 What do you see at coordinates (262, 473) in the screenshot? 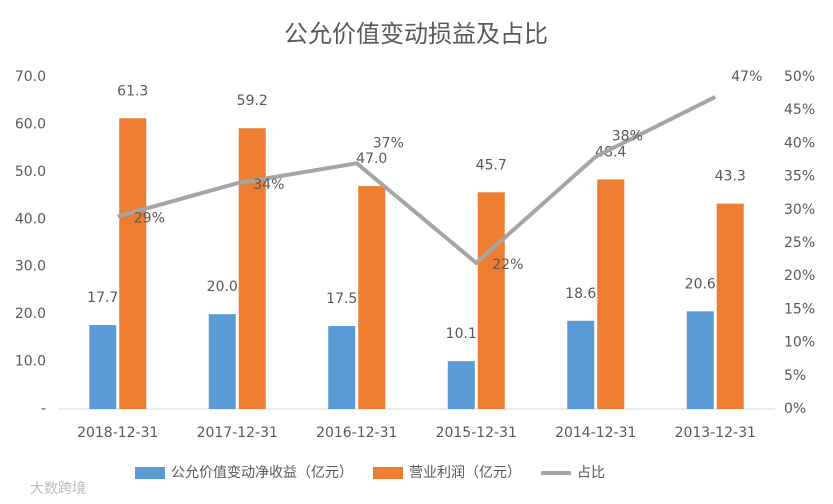
I see `legend-label: 公允价值变动净收益（亿元）` at bounding box center [262, 473].